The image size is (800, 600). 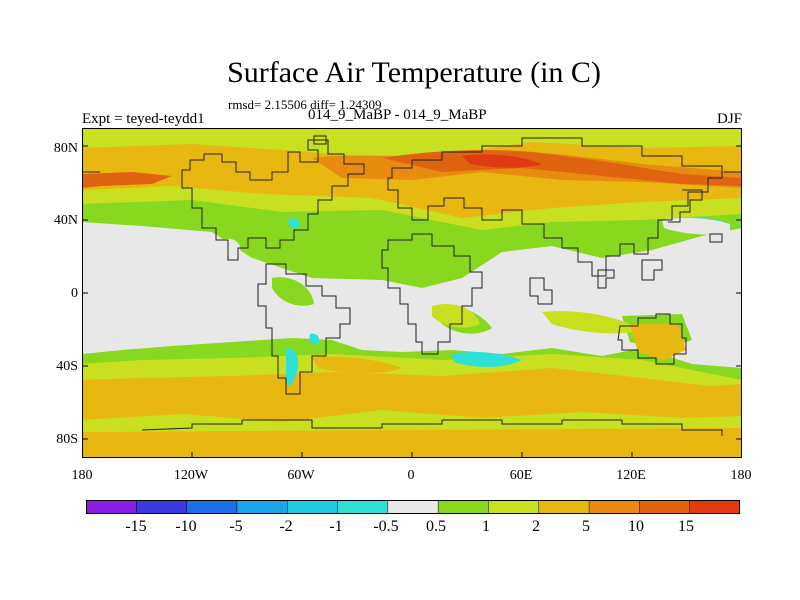 What do you see at coordinates (741, 475) in the screenshot?
I see `x-label-180e: 180` at bounding box center [741, 475].